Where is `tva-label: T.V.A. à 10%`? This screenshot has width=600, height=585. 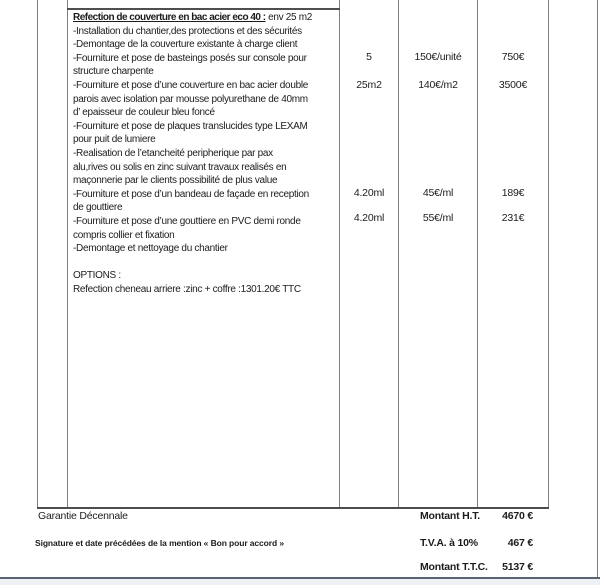 tva-label: T.V.A. à 10% is located at coordinates (449, 542).